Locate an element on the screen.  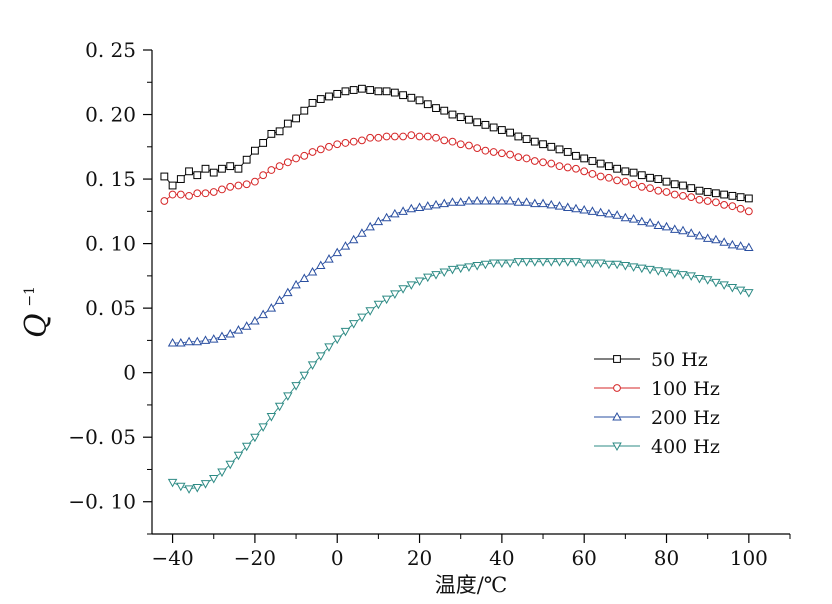
x-axis-title: 温度/℃ is located at coordinates (471, 585).